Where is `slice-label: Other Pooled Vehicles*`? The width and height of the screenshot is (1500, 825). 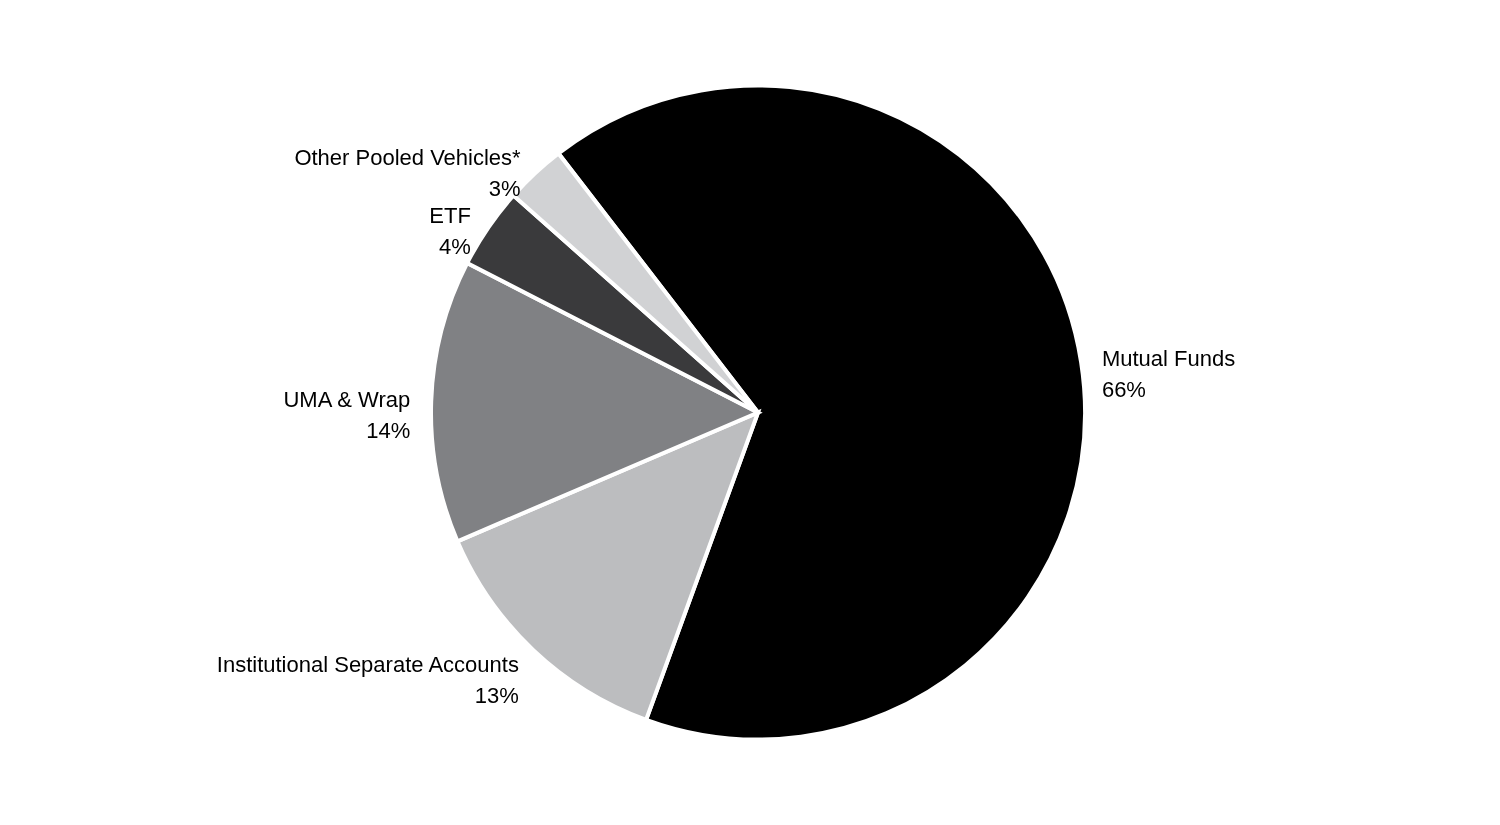 slice-label: Other Pooled Vehicles* is located at coordinates (408, 157).